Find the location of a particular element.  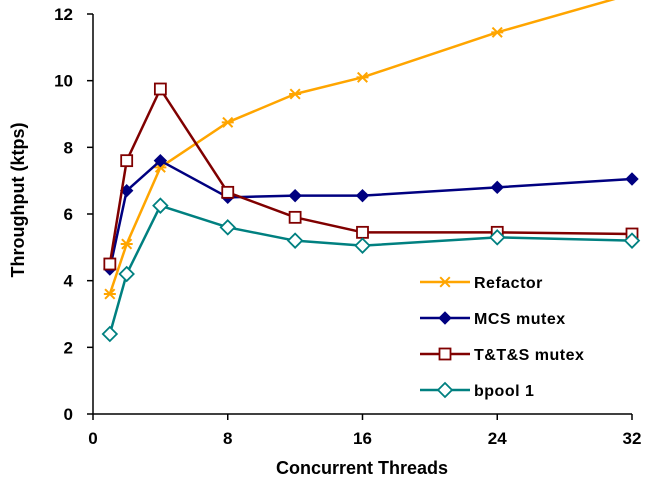

legend: Refactor MCS mutex T&T&S mutex bpool 1 is located at coordinates (502, 337).